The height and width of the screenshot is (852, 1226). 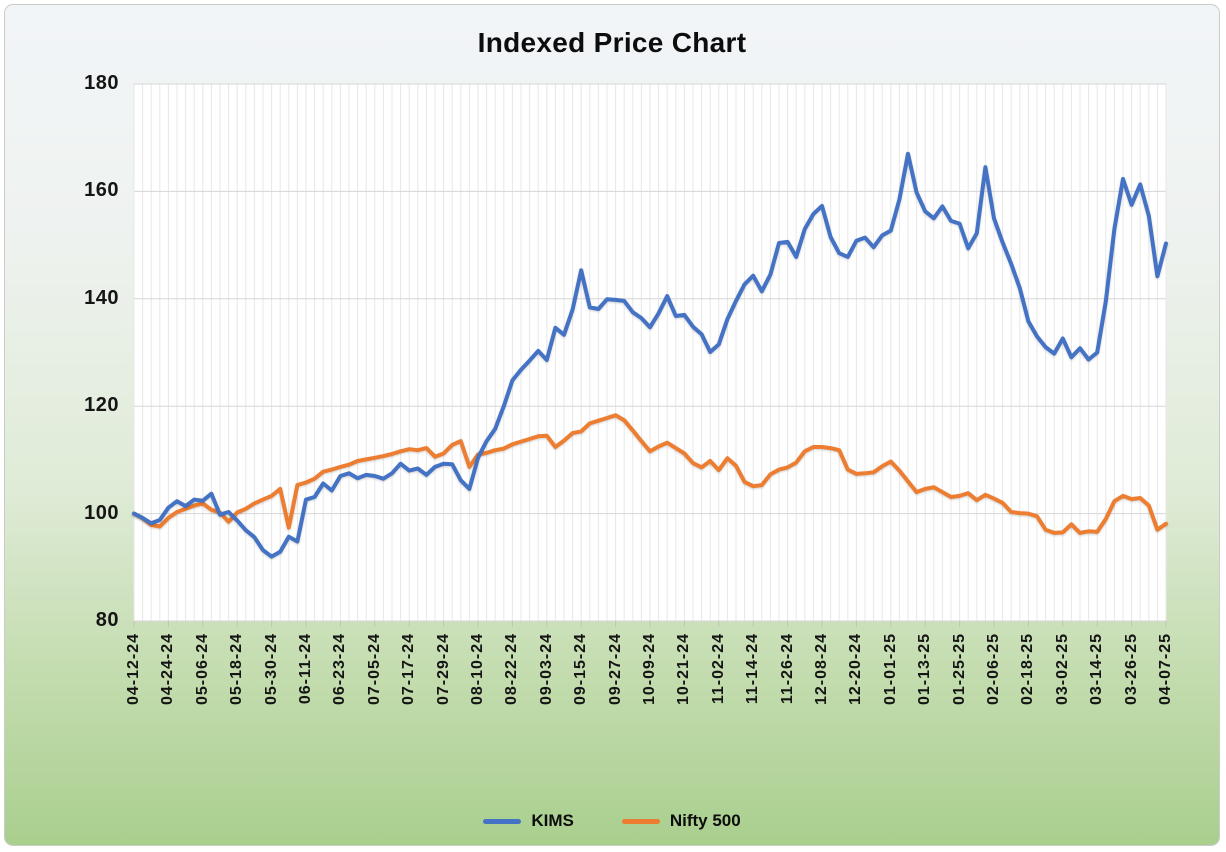 I want to click on x-tick-label: 01-13-25, so click(x=925, y=669).